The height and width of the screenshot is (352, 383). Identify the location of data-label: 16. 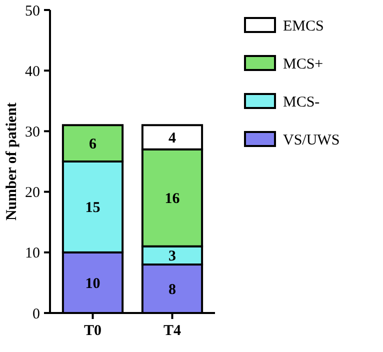
(172, 199).